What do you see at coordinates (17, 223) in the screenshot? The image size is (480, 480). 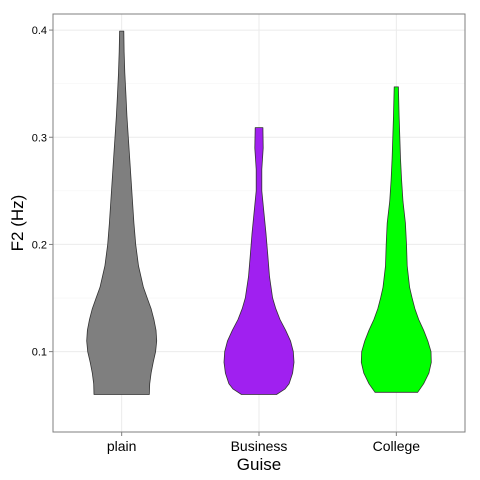 I see `y-axis-title: F2 (Hz)` at bounding box center [17, 223].